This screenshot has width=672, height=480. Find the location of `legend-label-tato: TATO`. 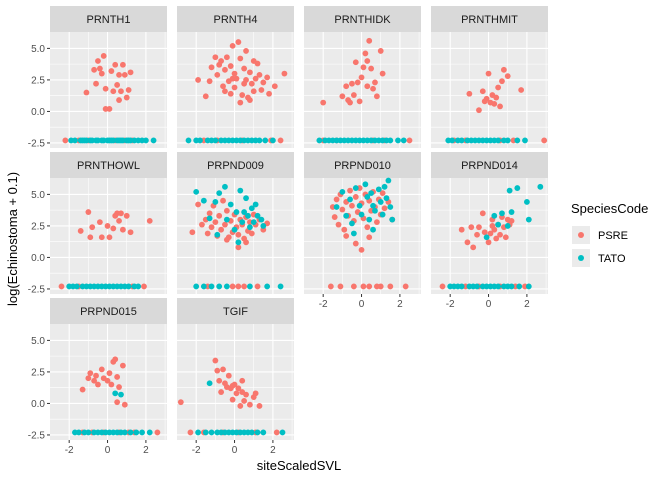

legend-label-tato: TATO is located at coordinates (612, 259).